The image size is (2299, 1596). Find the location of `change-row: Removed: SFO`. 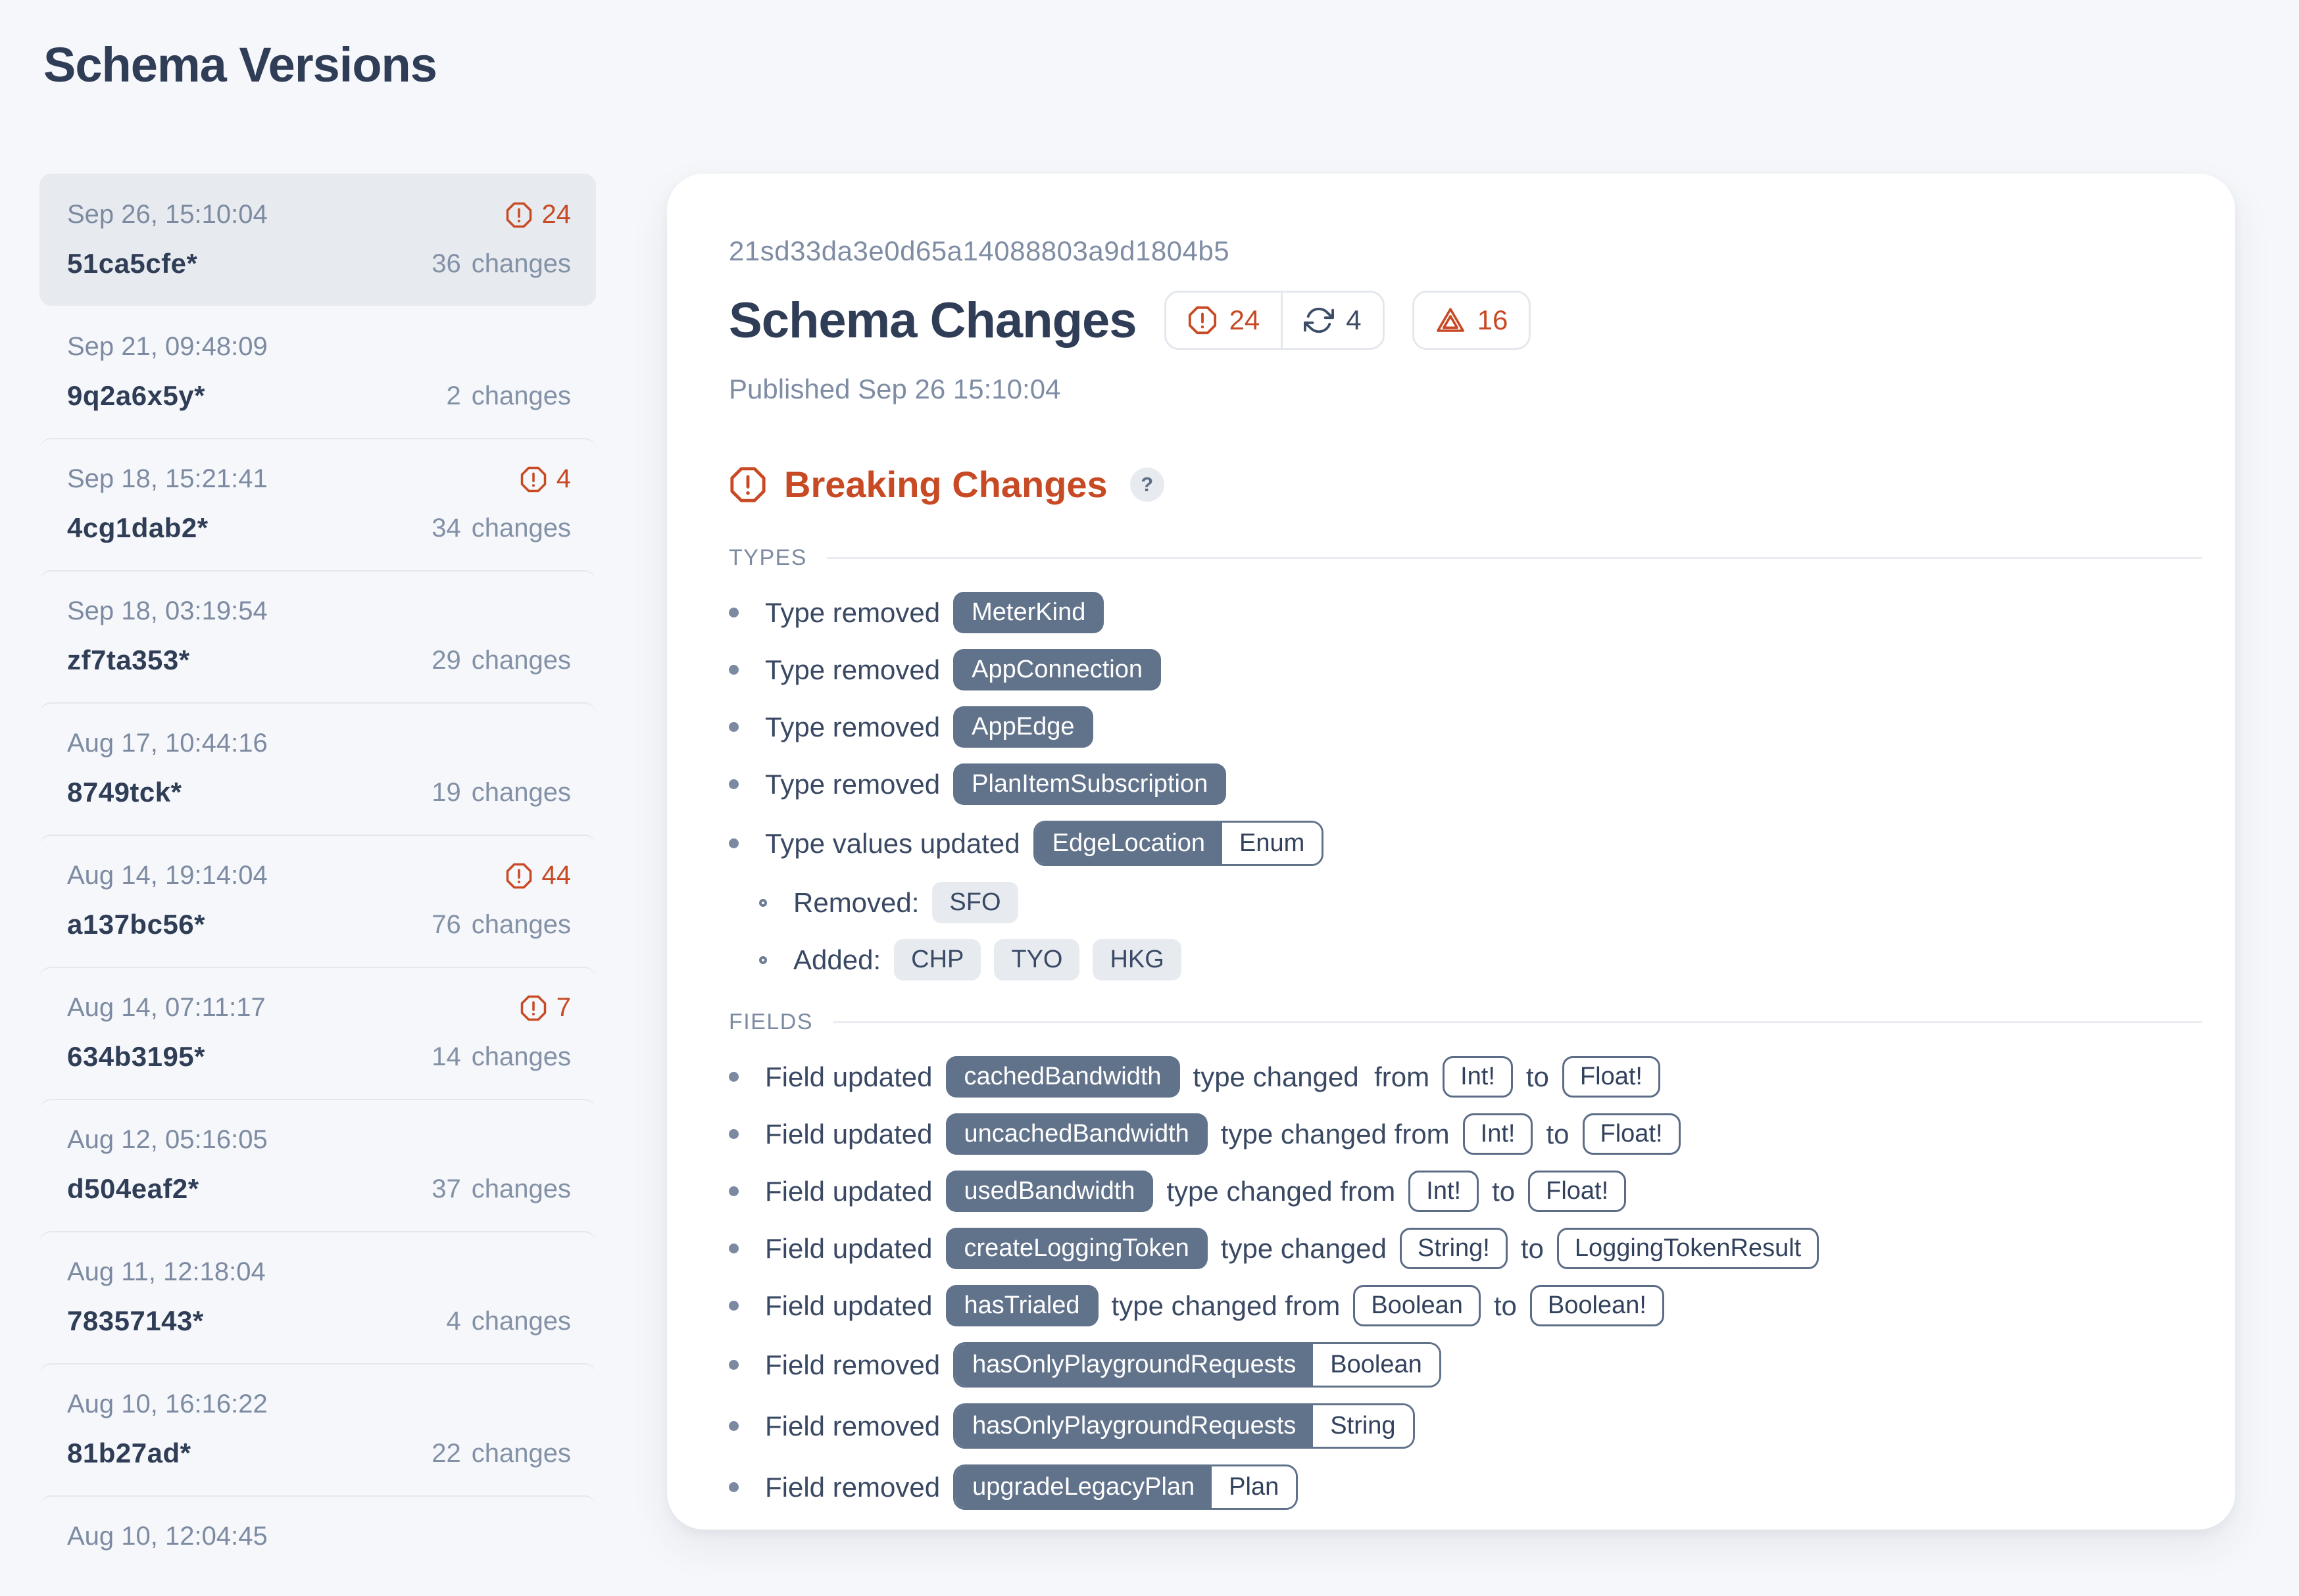

change-row: Removed: SFO is located at coordinates (1480, 902).